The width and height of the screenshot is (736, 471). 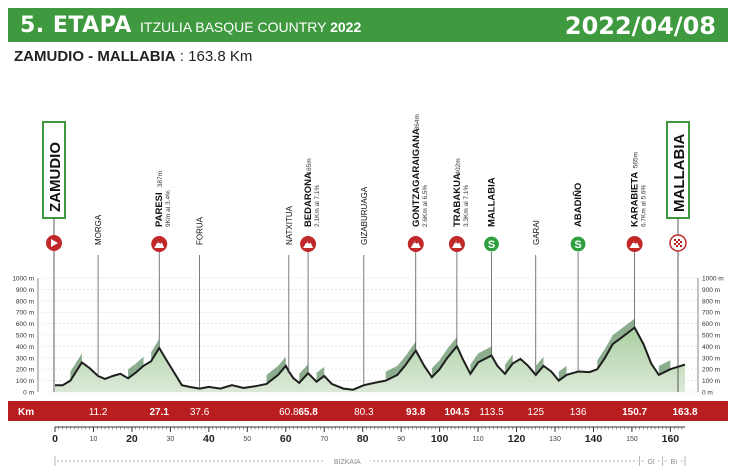 What do you see at coordinates (289, 288) in the screenshot?
I see `waypoint-town: NATXITUA` at bounding box center [289, 288].